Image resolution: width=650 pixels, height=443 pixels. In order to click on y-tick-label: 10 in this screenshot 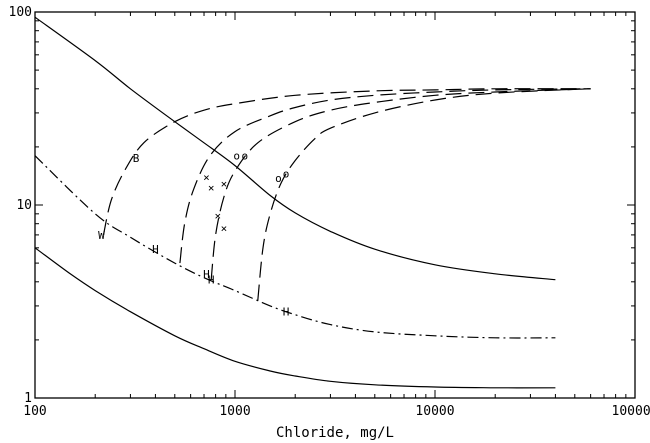, I will do `click(24, 205)`.